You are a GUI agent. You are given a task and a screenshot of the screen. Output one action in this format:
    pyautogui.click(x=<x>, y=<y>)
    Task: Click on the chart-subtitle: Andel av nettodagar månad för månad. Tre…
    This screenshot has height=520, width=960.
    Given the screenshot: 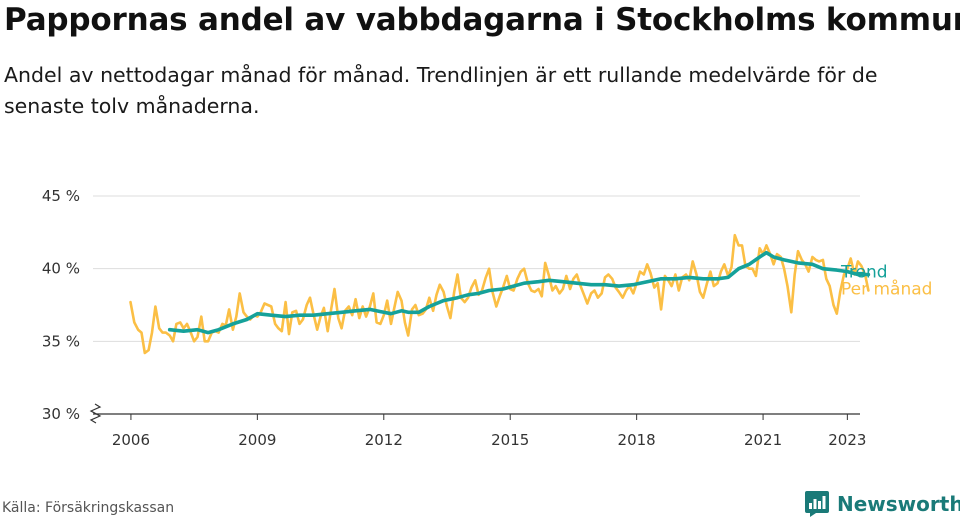 What is the action you would take?
    pyautogui.click(x=441, y=90)
    